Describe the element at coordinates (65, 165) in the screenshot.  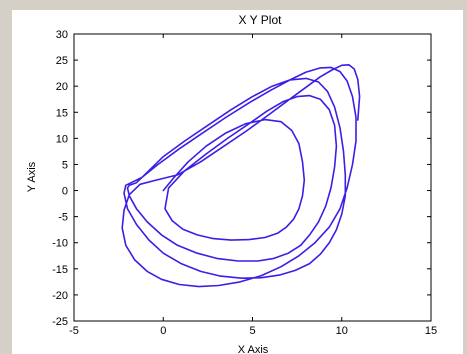
I see `y-tick-label: 5` at that location.